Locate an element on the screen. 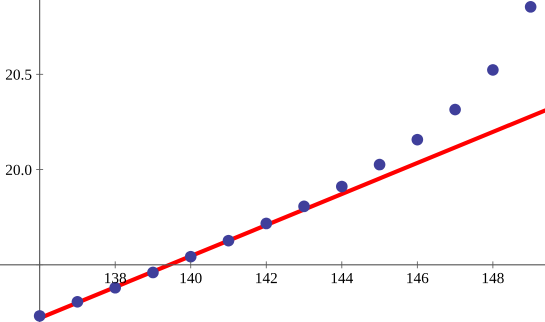 This screenshot has height=322, width=545. x-tick-label: 146 is located at coordinates (417, 278).